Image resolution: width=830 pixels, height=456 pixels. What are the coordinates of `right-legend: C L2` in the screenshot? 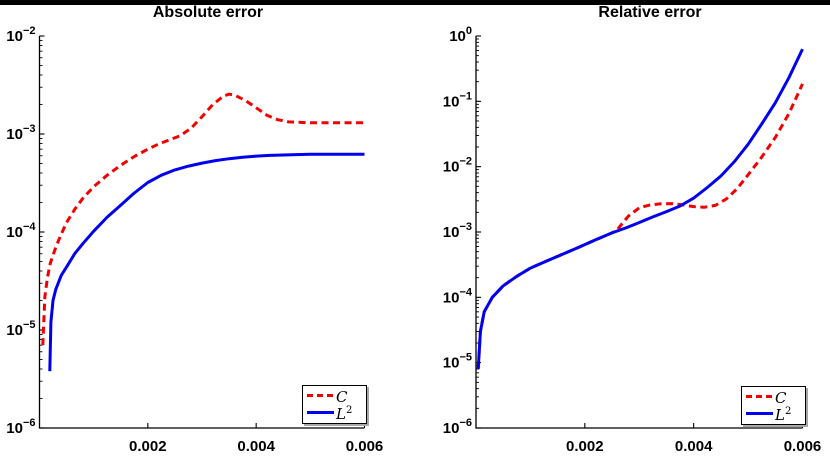 It's located at (773, 405).